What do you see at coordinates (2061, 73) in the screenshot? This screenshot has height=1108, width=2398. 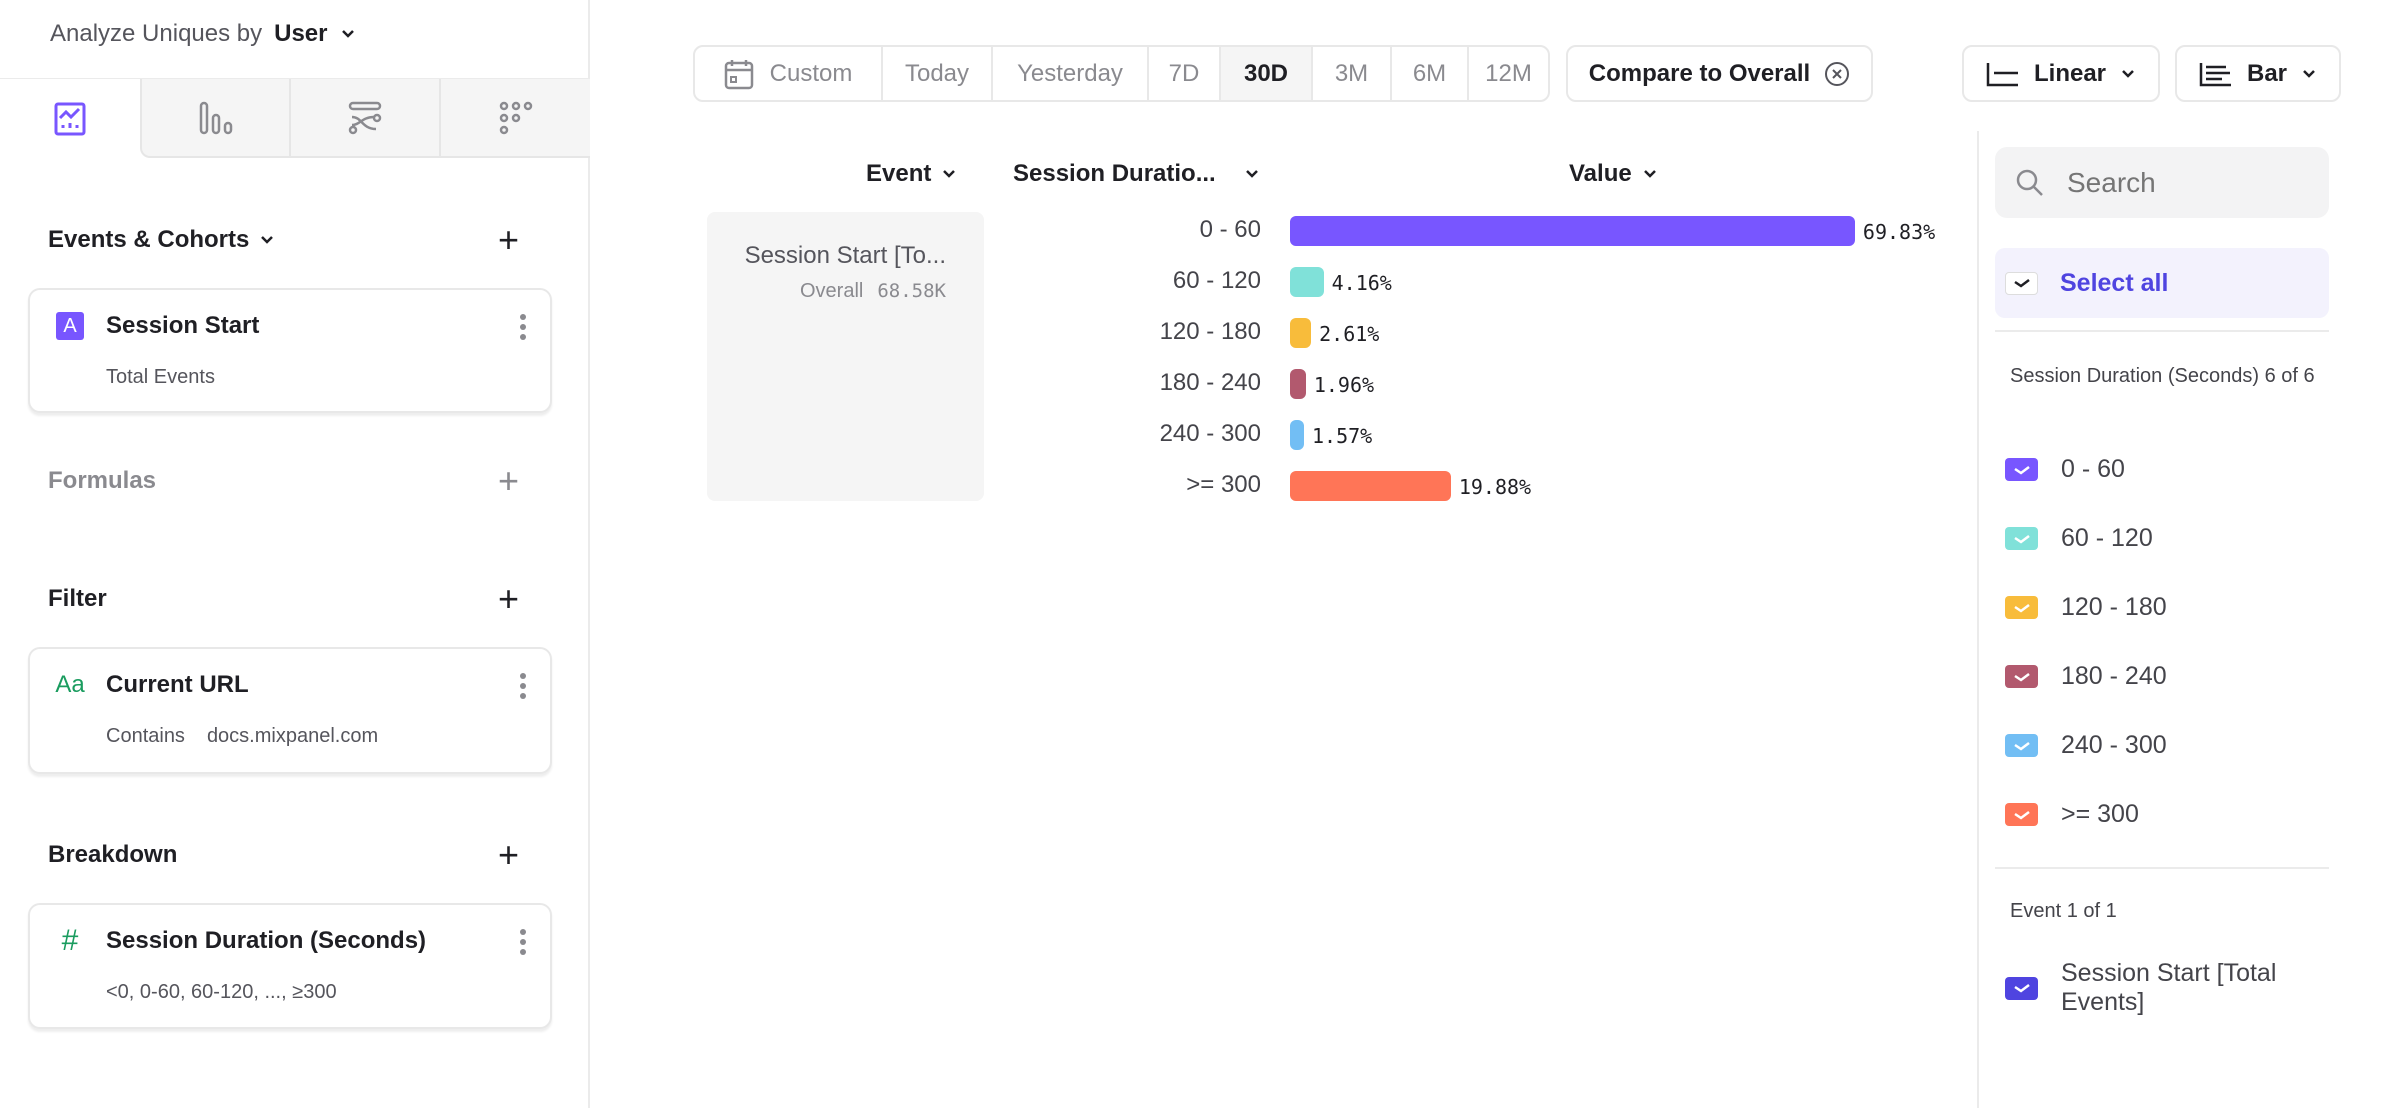 I see `scale-selector: Linear` at bounding box center [2061, 73].